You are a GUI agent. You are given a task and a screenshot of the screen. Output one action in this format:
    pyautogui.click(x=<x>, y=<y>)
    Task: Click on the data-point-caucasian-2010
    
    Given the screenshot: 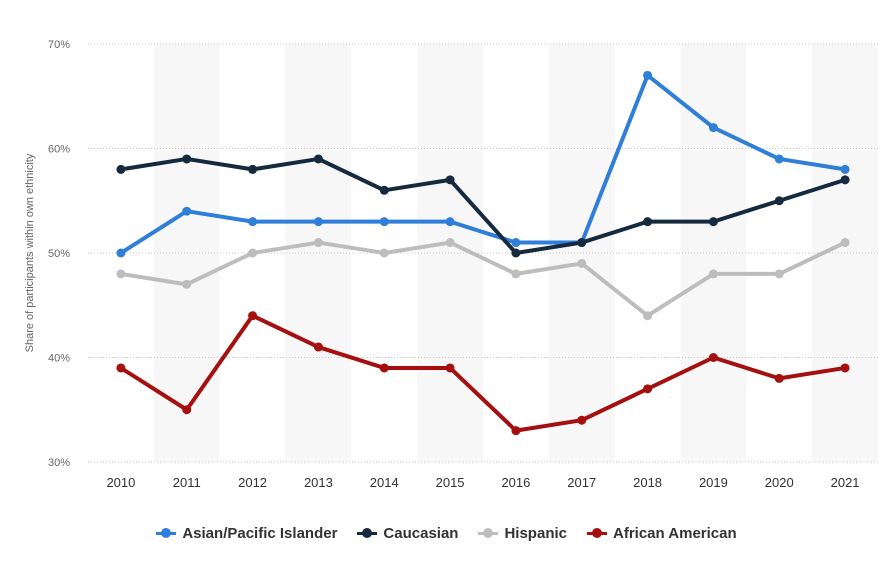 What is the action you would take?
    pyautogui.click(x=121, y=169)
    